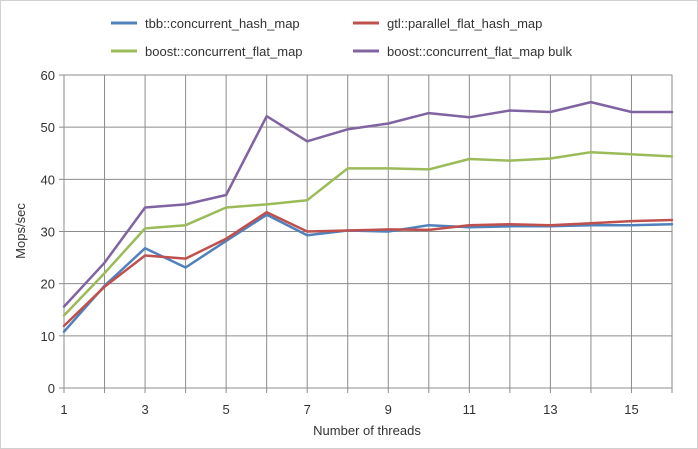  What do you see at coordinates (48, 127) in the screenshot?
I see `y-tick-label: 50` at bounding box center [48, 127].